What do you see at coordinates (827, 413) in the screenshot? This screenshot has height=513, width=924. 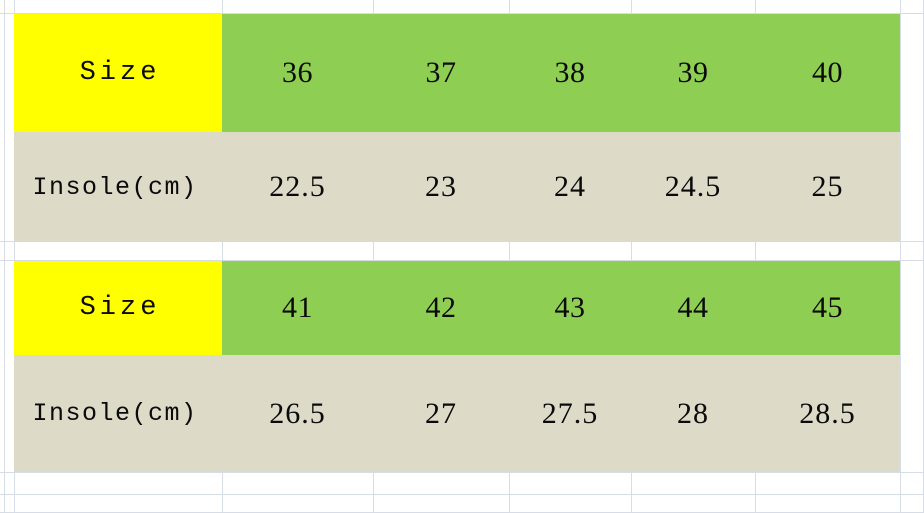 I see `insole-cell-45: 28.5` at bounding box center [827, 413].